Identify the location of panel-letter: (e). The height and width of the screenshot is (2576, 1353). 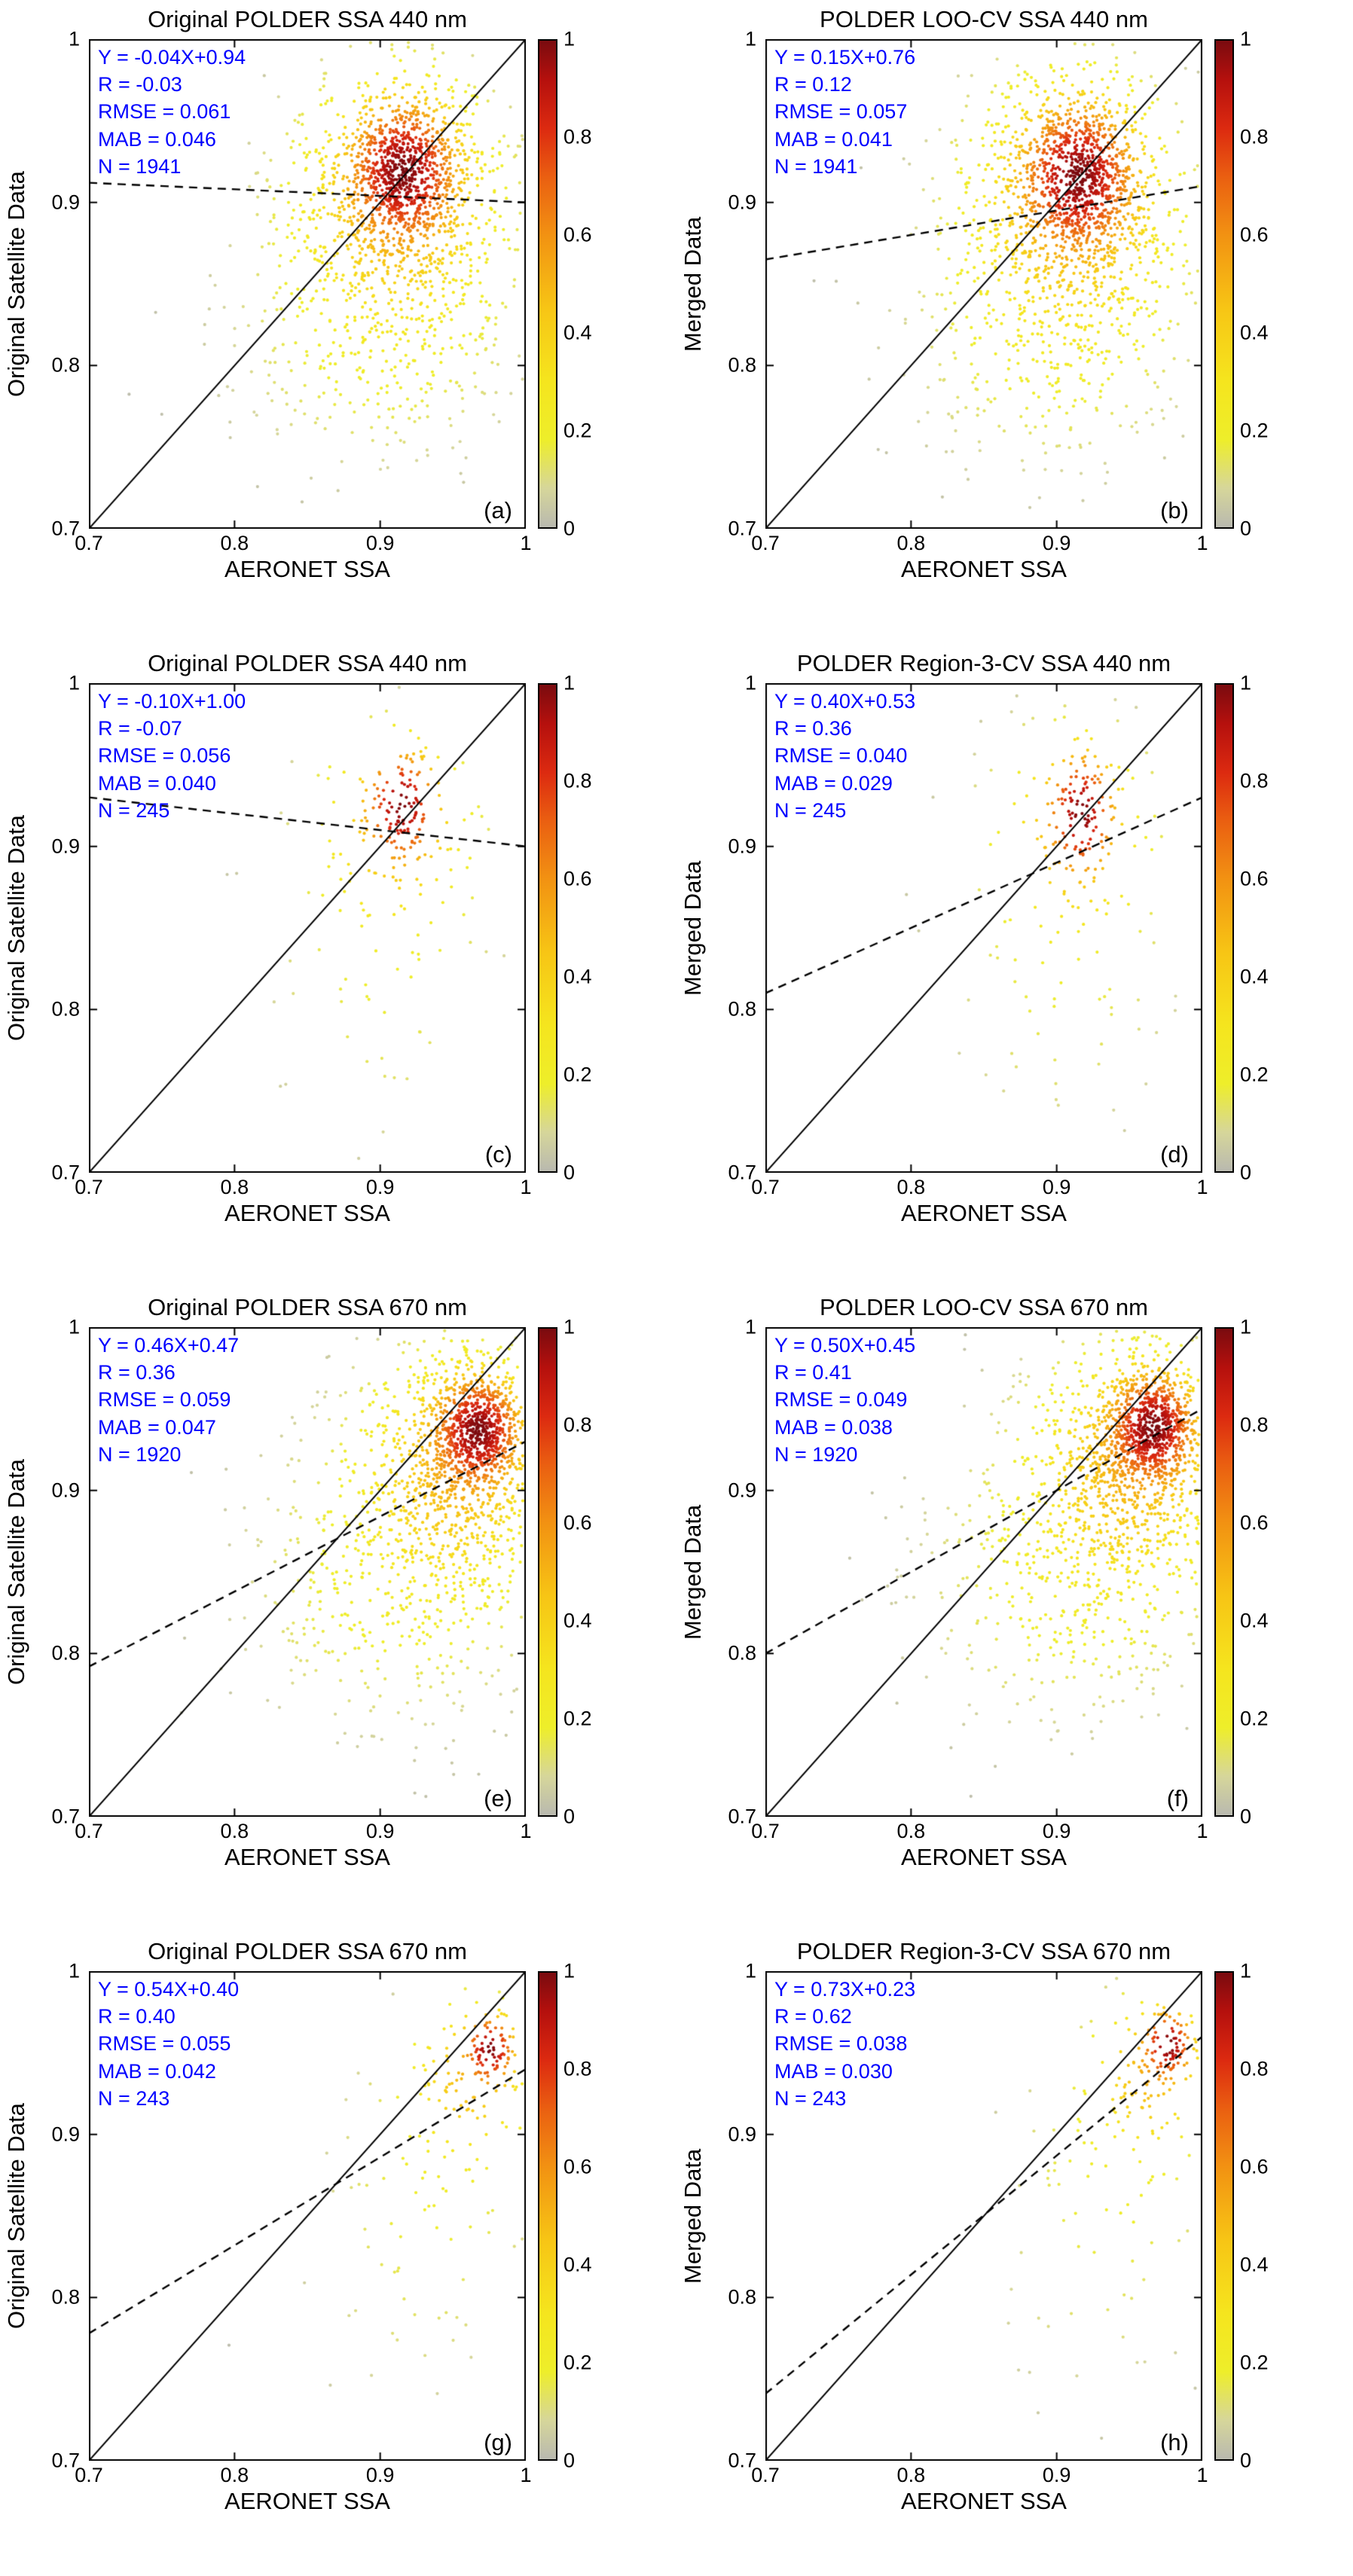
(498, 1798).